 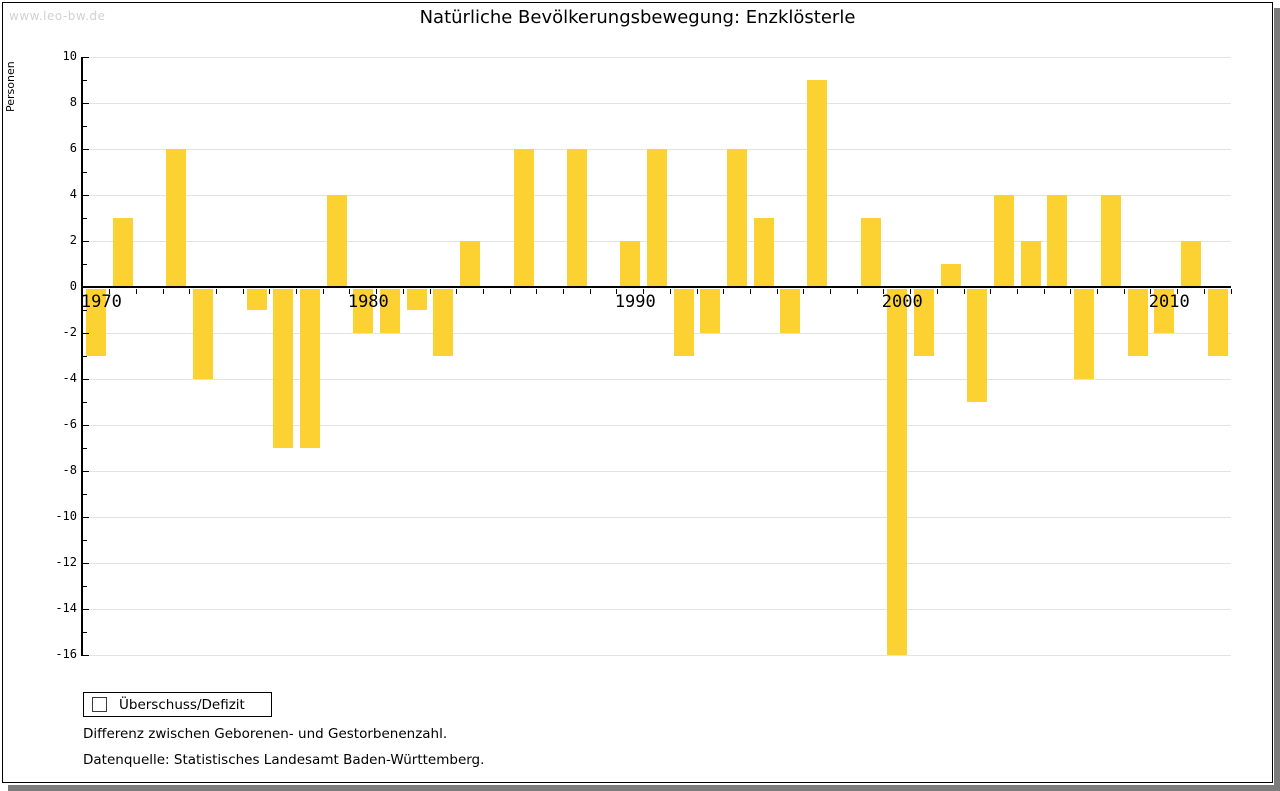 What do you see at coordinates (73, 102) in the screenshot?
I see `y-tick-label-8: 8` at bounding box center [73, 102].